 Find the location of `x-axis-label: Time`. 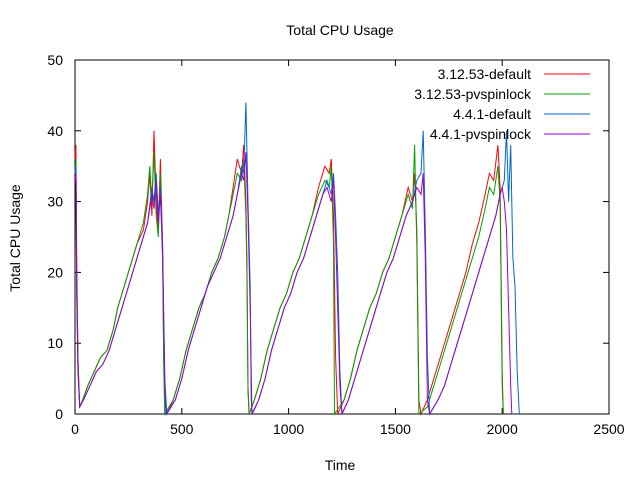

x-axis-label: Time is located at coordinates (340, 465).